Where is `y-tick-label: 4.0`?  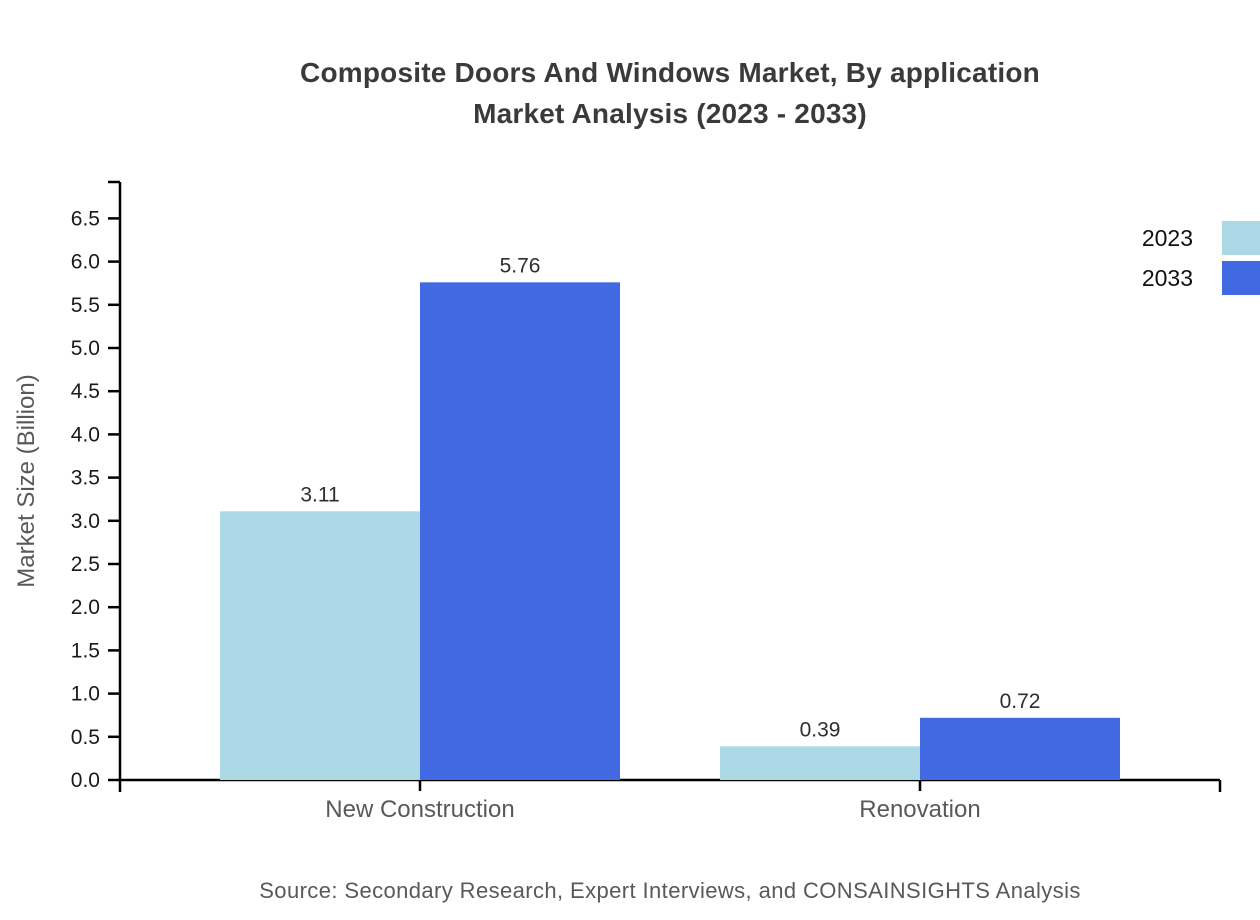 y-tick-label: 4.0 is located at coordinates (85, 434).